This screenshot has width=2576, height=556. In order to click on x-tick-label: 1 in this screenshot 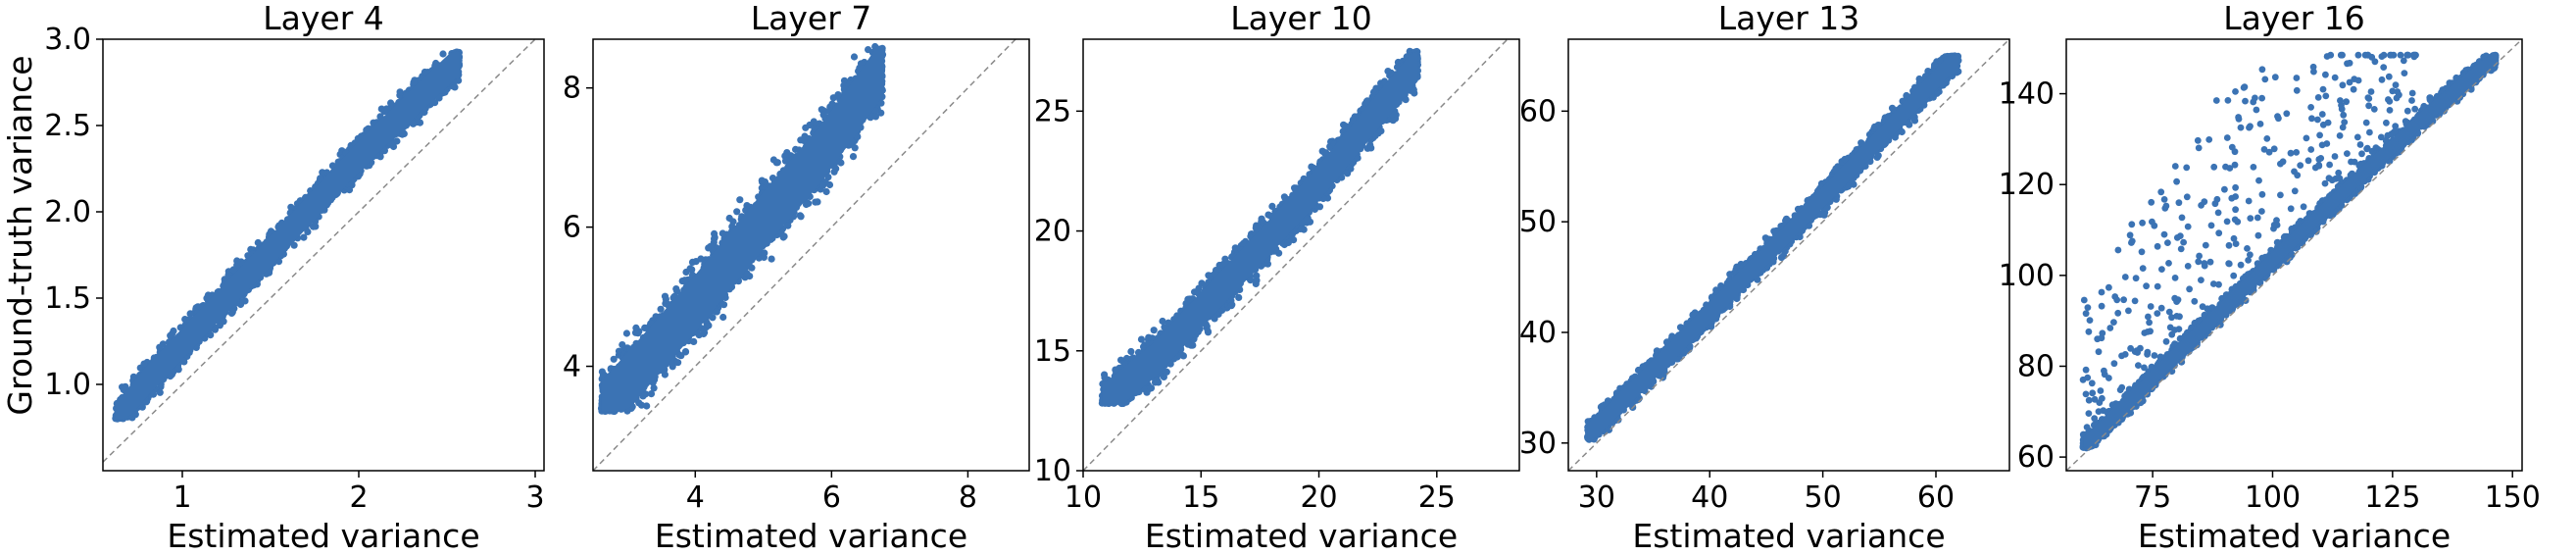, I will do `click(182, 497)`.